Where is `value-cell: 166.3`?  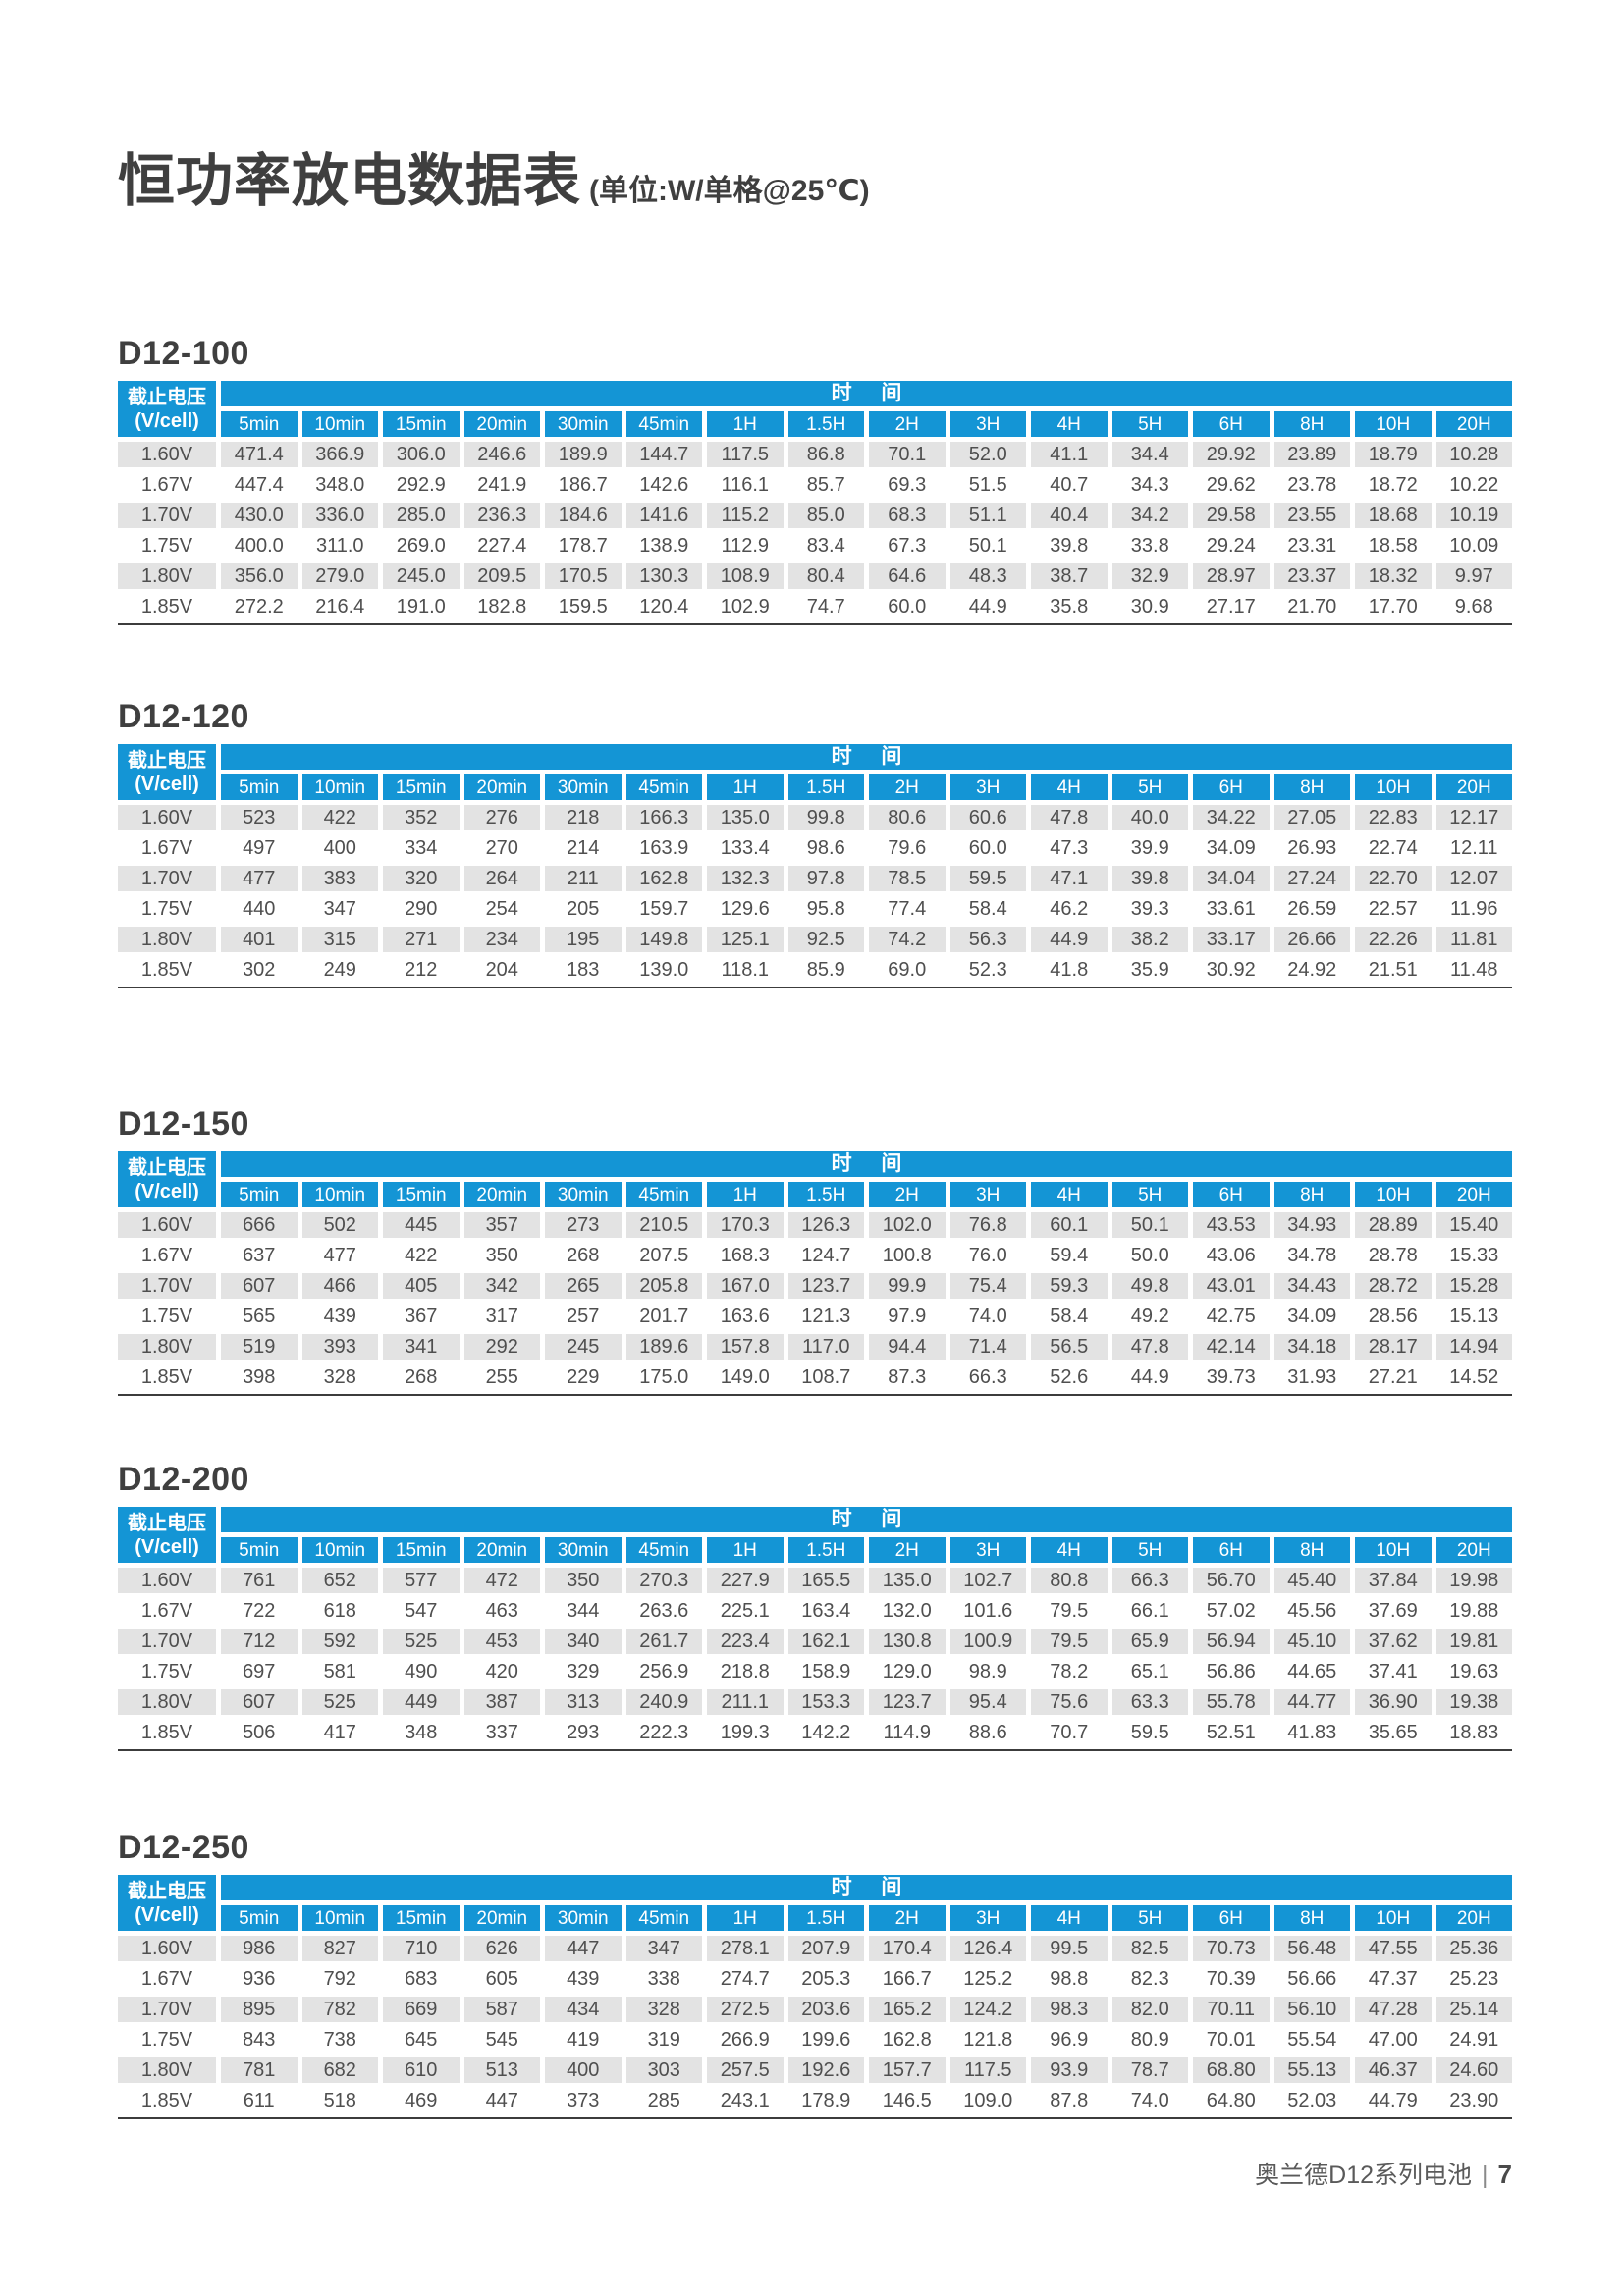
value-cell: 166.3 is located at coordinates (663, 817).